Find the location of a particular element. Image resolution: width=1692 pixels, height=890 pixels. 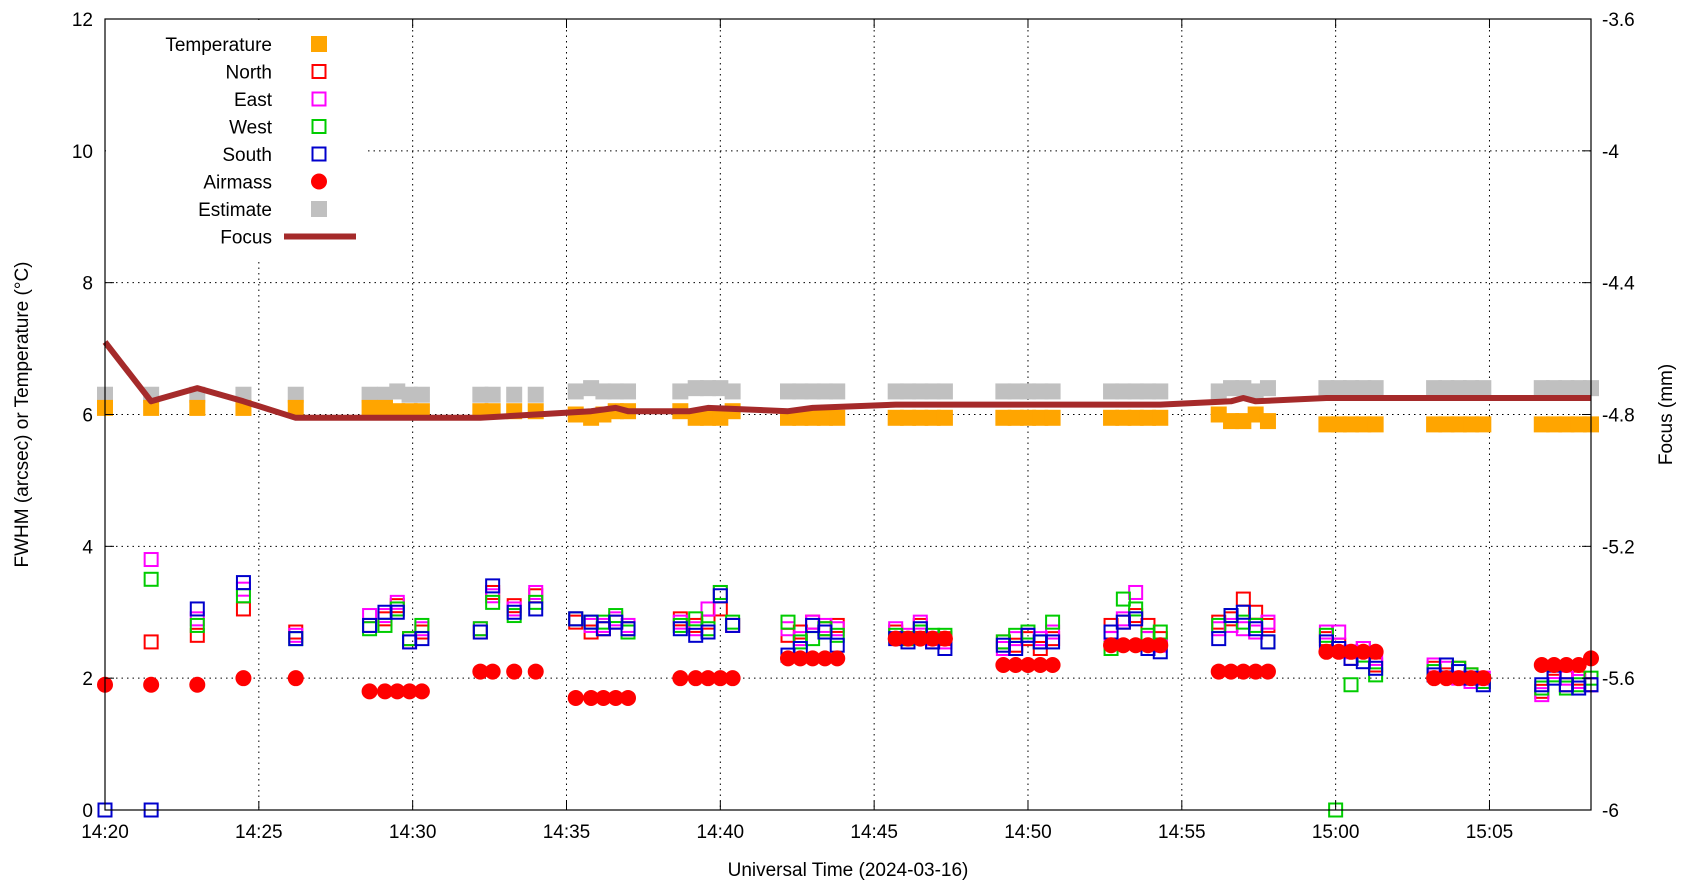

y-tick-label: 12 is located at coordinates (82, 20).